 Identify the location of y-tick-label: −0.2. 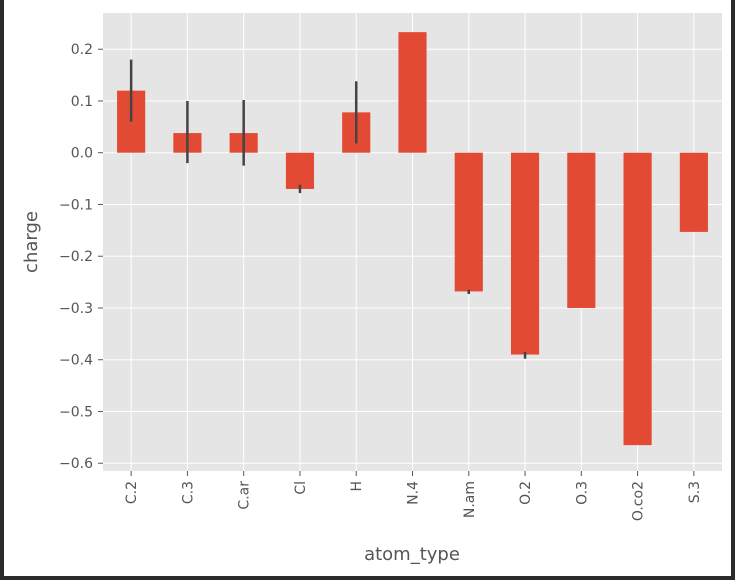
(76, 257).